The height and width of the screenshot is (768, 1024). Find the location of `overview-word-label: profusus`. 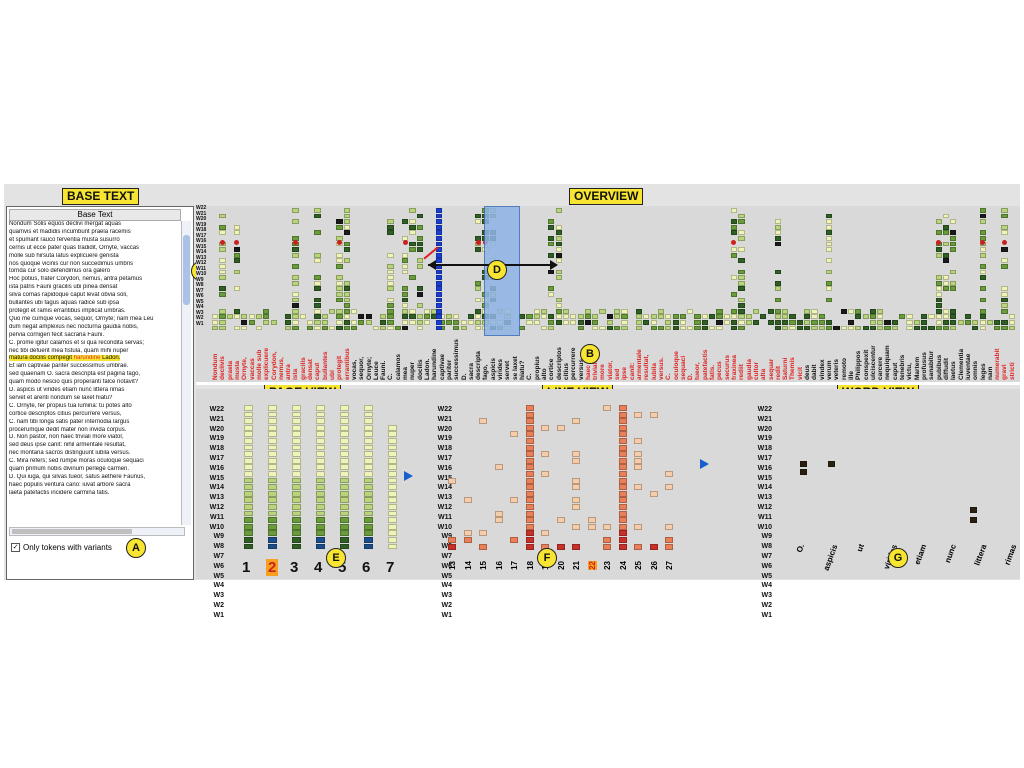

overview-word-label: profusus is located at coordinates (924, 366).